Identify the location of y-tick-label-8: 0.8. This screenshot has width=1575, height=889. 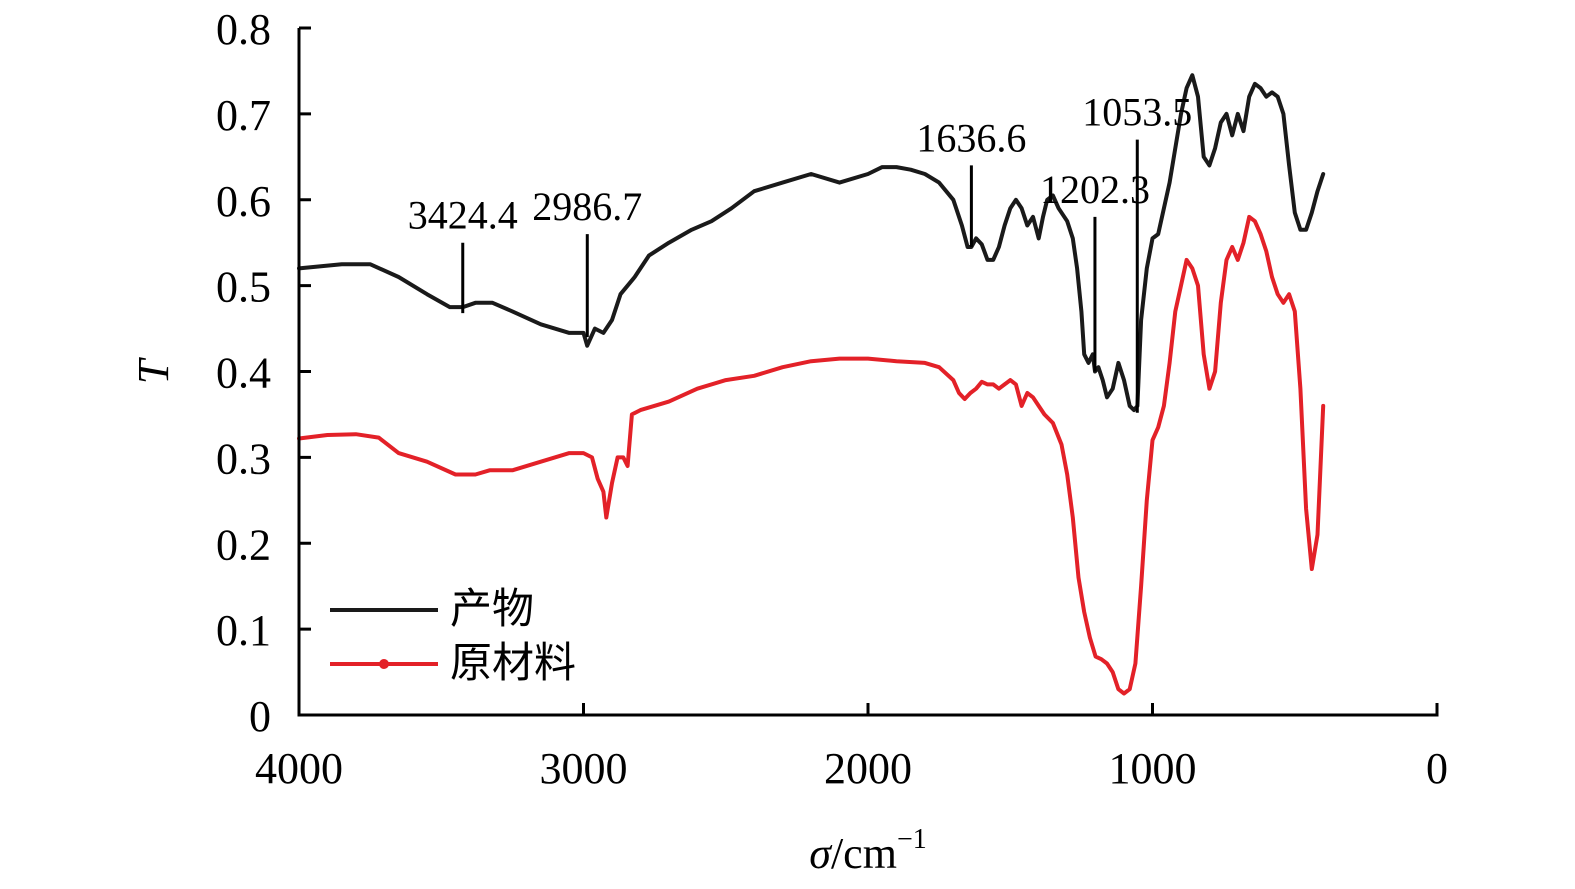
(243, 29).